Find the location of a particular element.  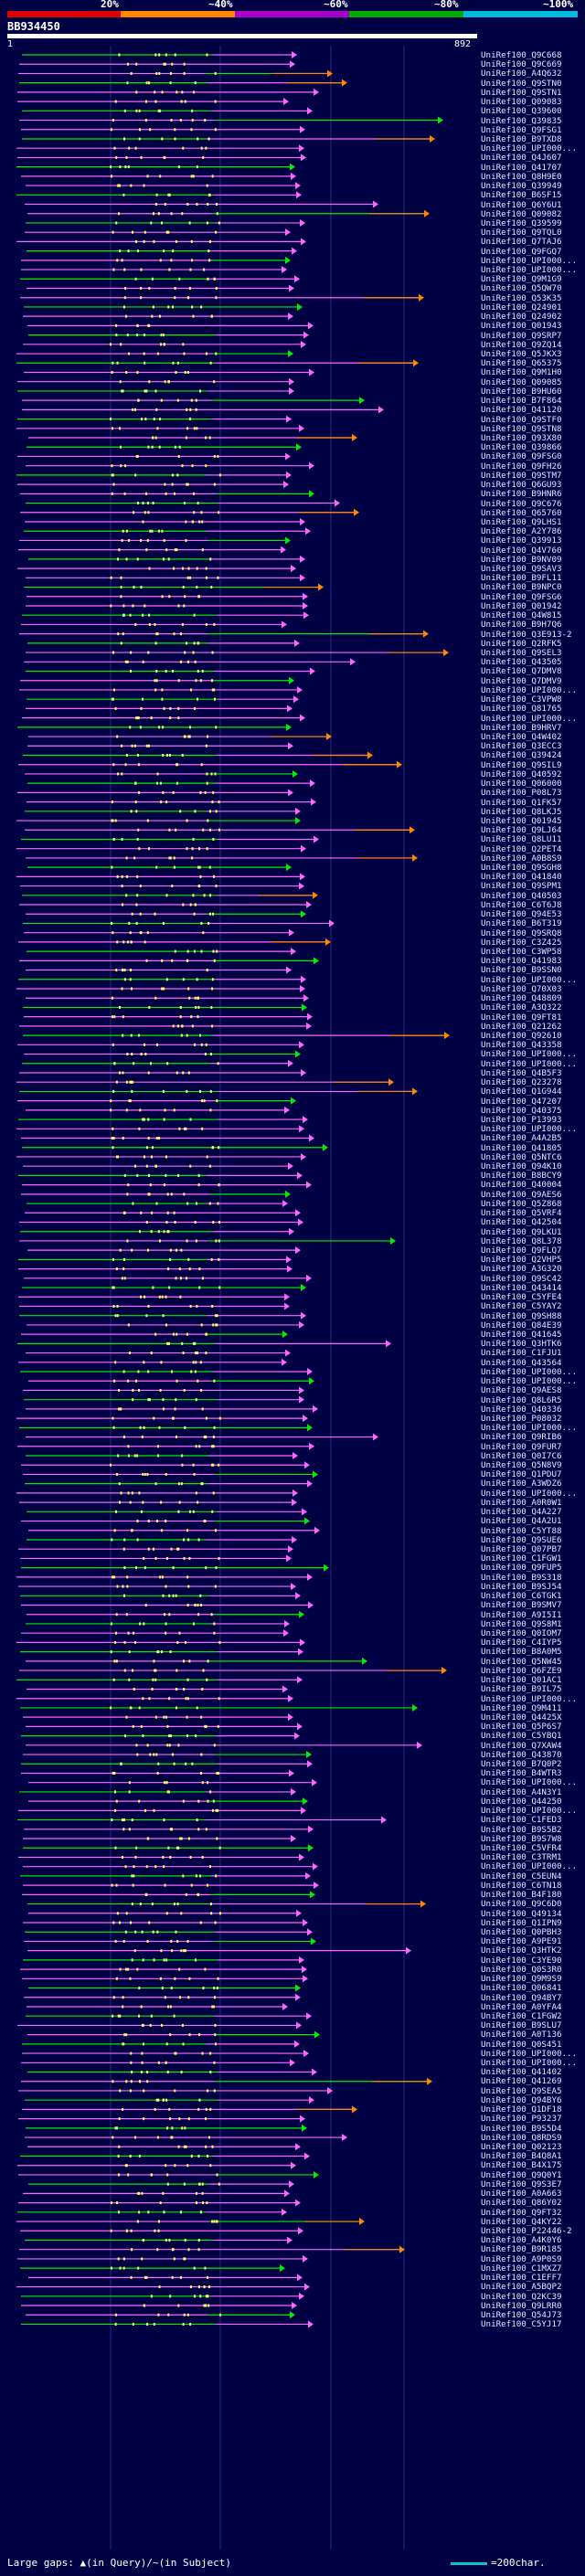

hit-label: UniRef100_Q2RFK5 is located at coordinates (521, 644).